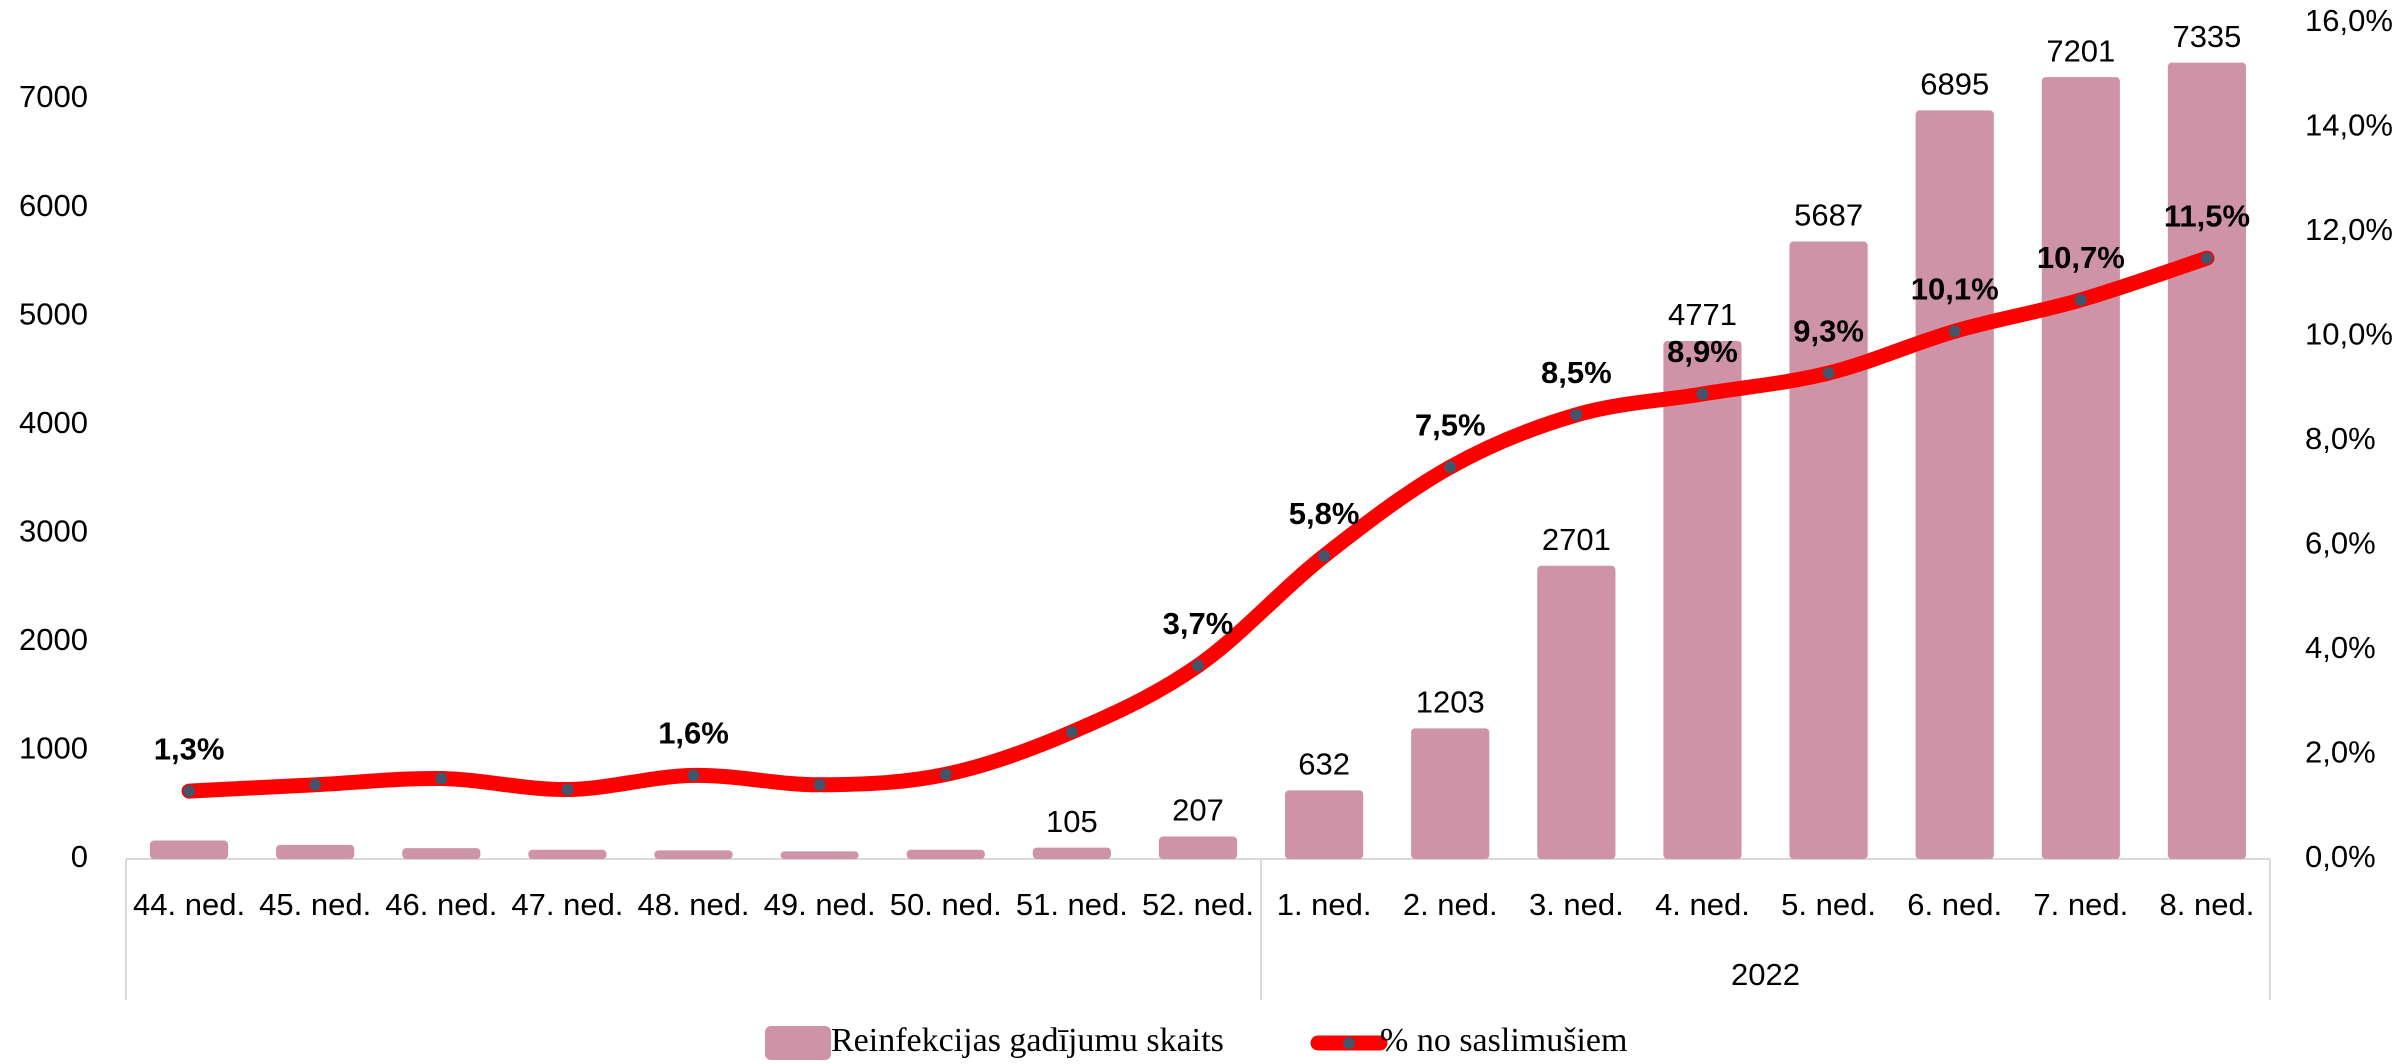 This screenshot has width=2405, height=1064. What do you see at coordinates (1576, 539) in the screenshot?
I see `bar-value-label: 2701` at bounding box center [1576, 539].